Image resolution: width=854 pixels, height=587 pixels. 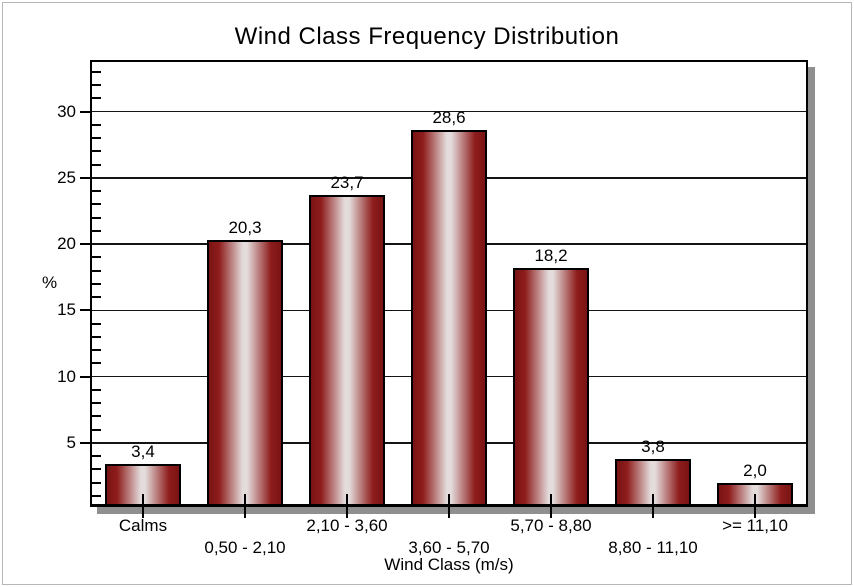 I want to click on x-category-label: 2,10 - 3,60, so click(x=347, y=525).